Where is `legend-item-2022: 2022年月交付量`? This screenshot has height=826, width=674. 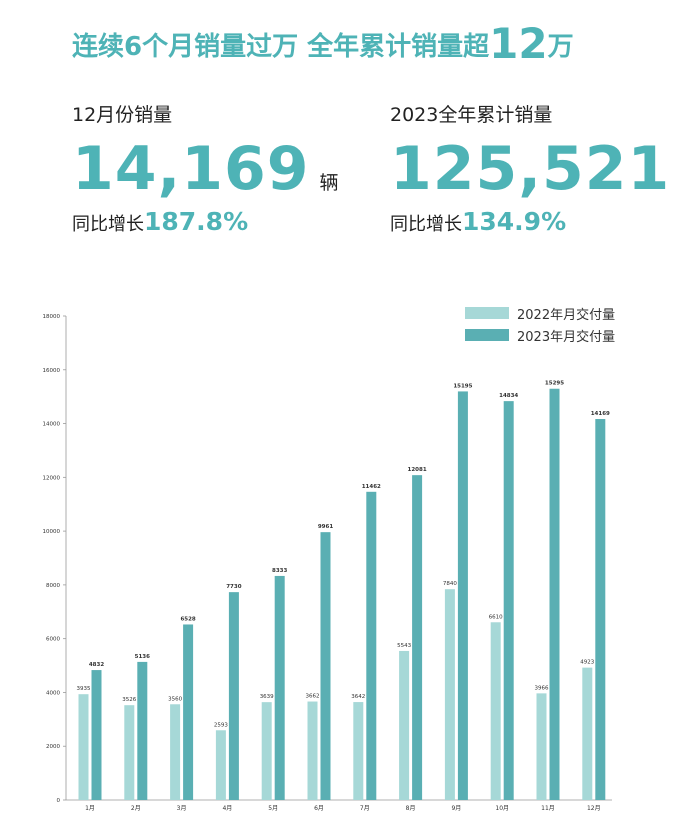 legend-item-2022: 2022年月交付量 is located at coordinates (540, 313).